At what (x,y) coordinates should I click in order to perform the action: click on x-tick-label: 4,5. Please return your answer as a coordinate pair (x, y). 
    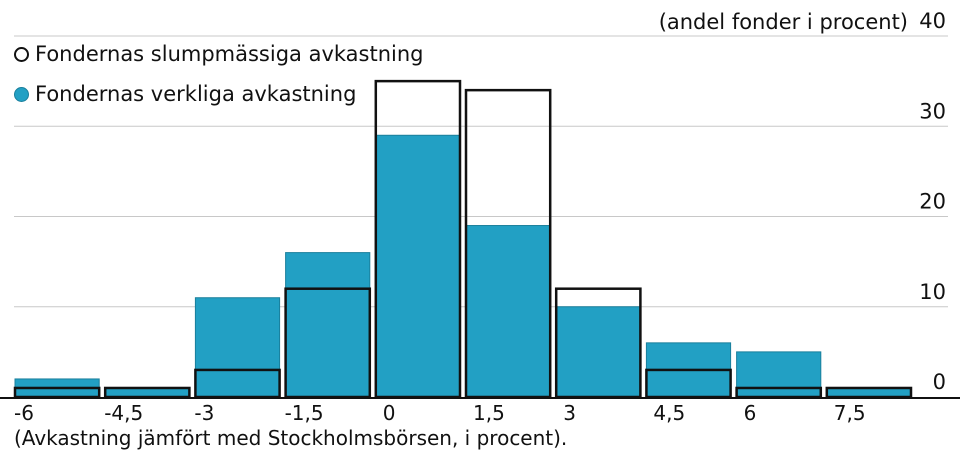
    Looking at the image, I should click on (669, 413).